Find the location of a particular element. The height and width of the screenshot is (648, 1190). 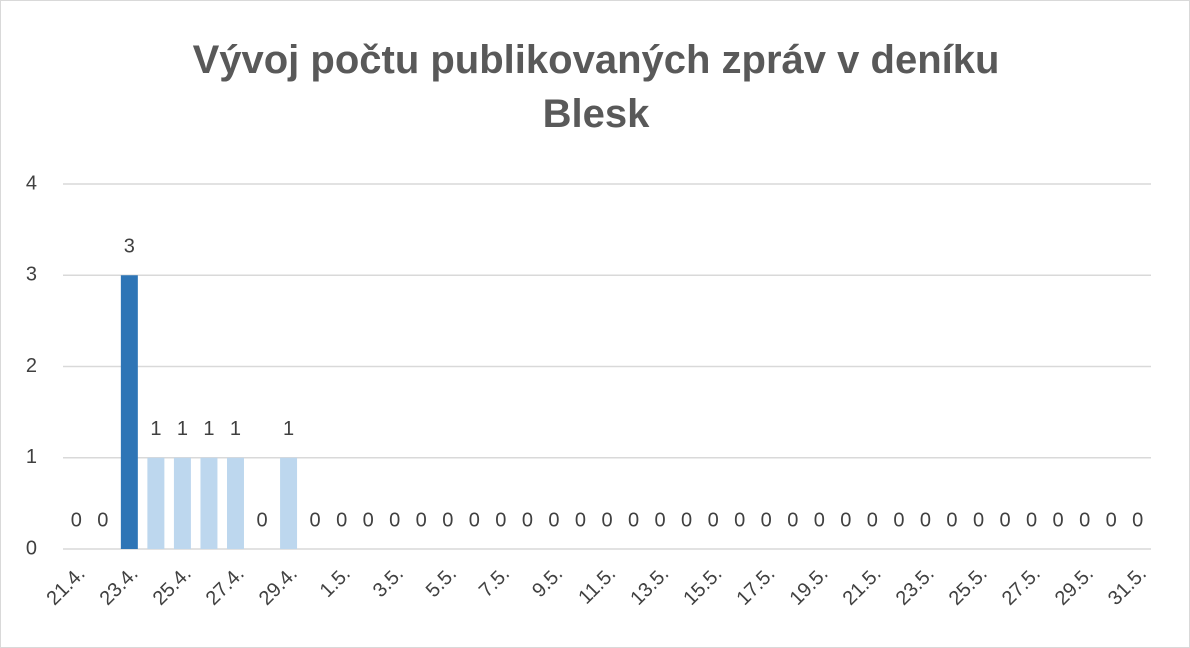

y-tick-label: 2 is located at coordinates (31, 366).